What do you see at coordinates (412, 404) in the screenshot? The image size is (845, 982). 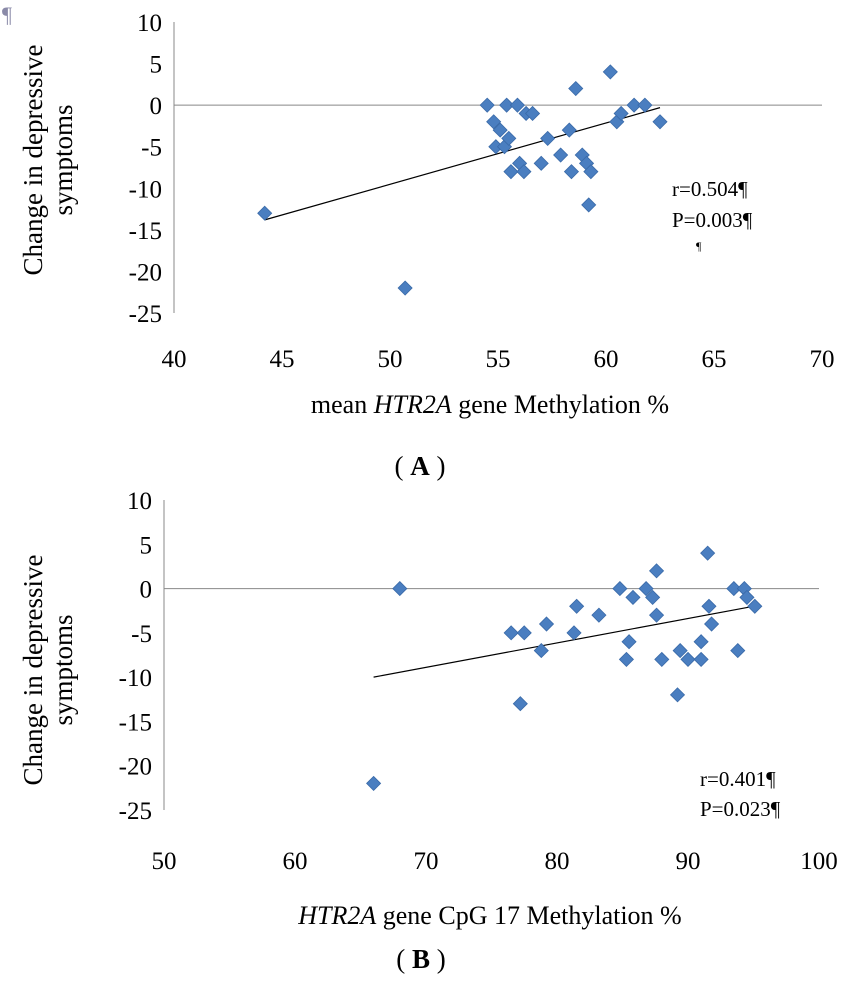 I see `x-axis-label-gene-a: HTR2A` at bounding box center [412, 404].